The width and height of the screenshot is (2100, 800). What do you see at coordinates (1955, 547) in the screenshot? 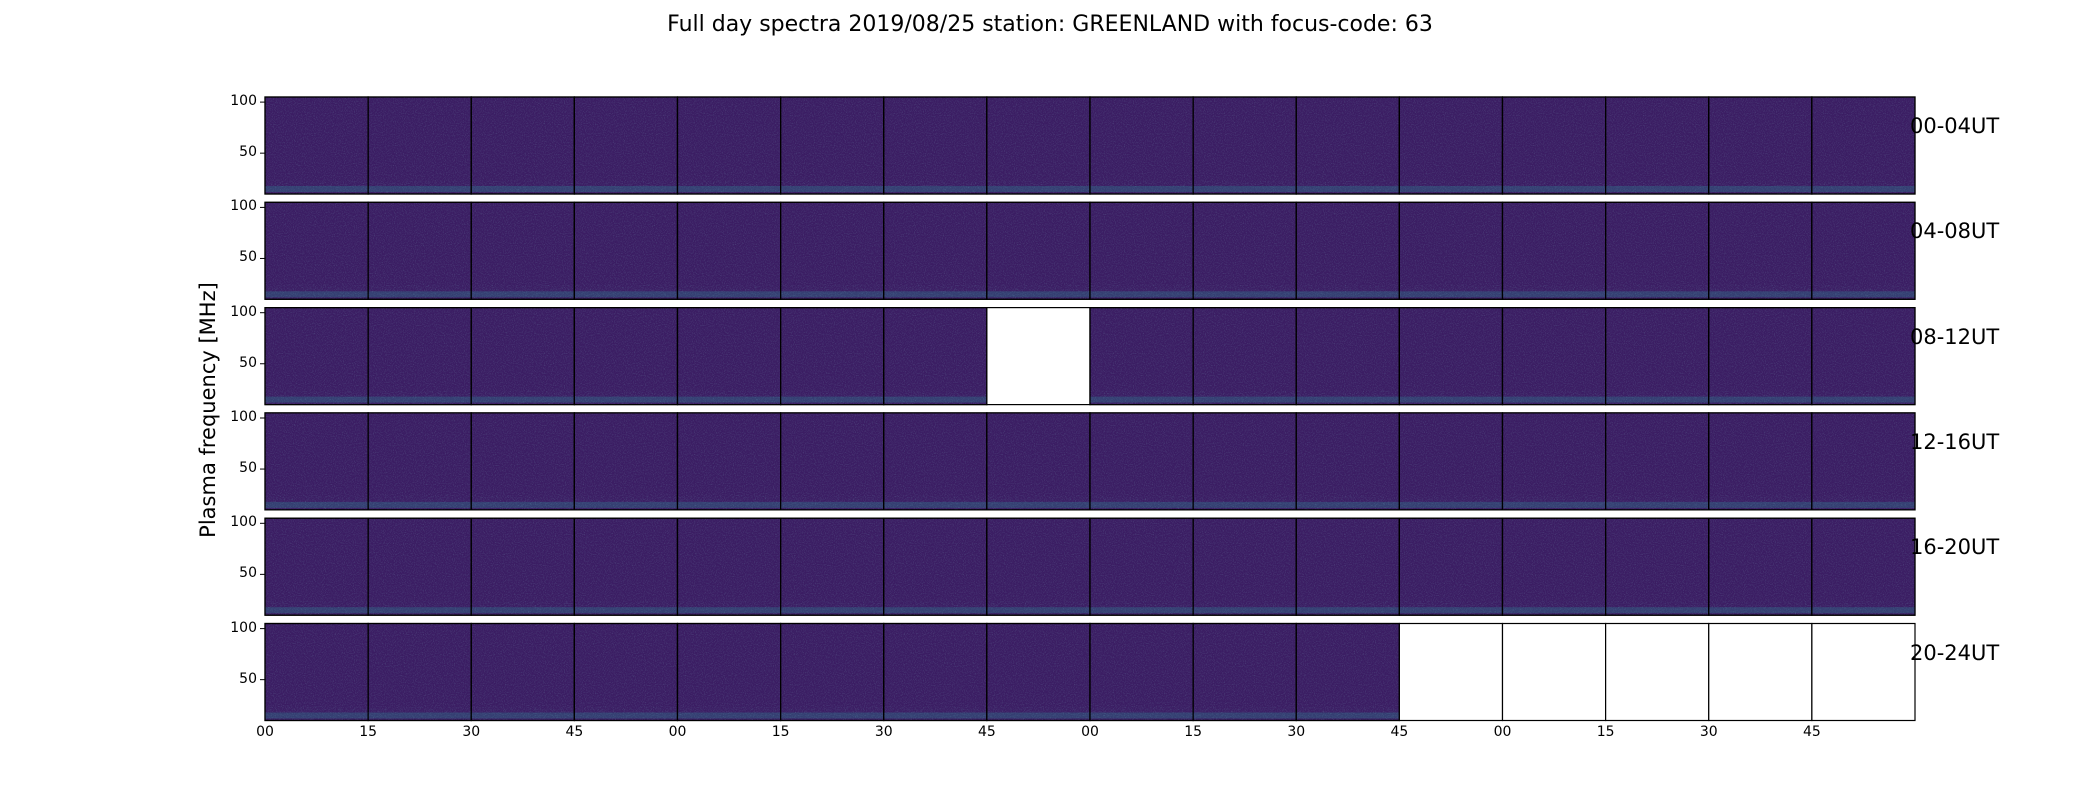
I see `row-time-label: 16-20UT` at bounding box center [1955, 547].